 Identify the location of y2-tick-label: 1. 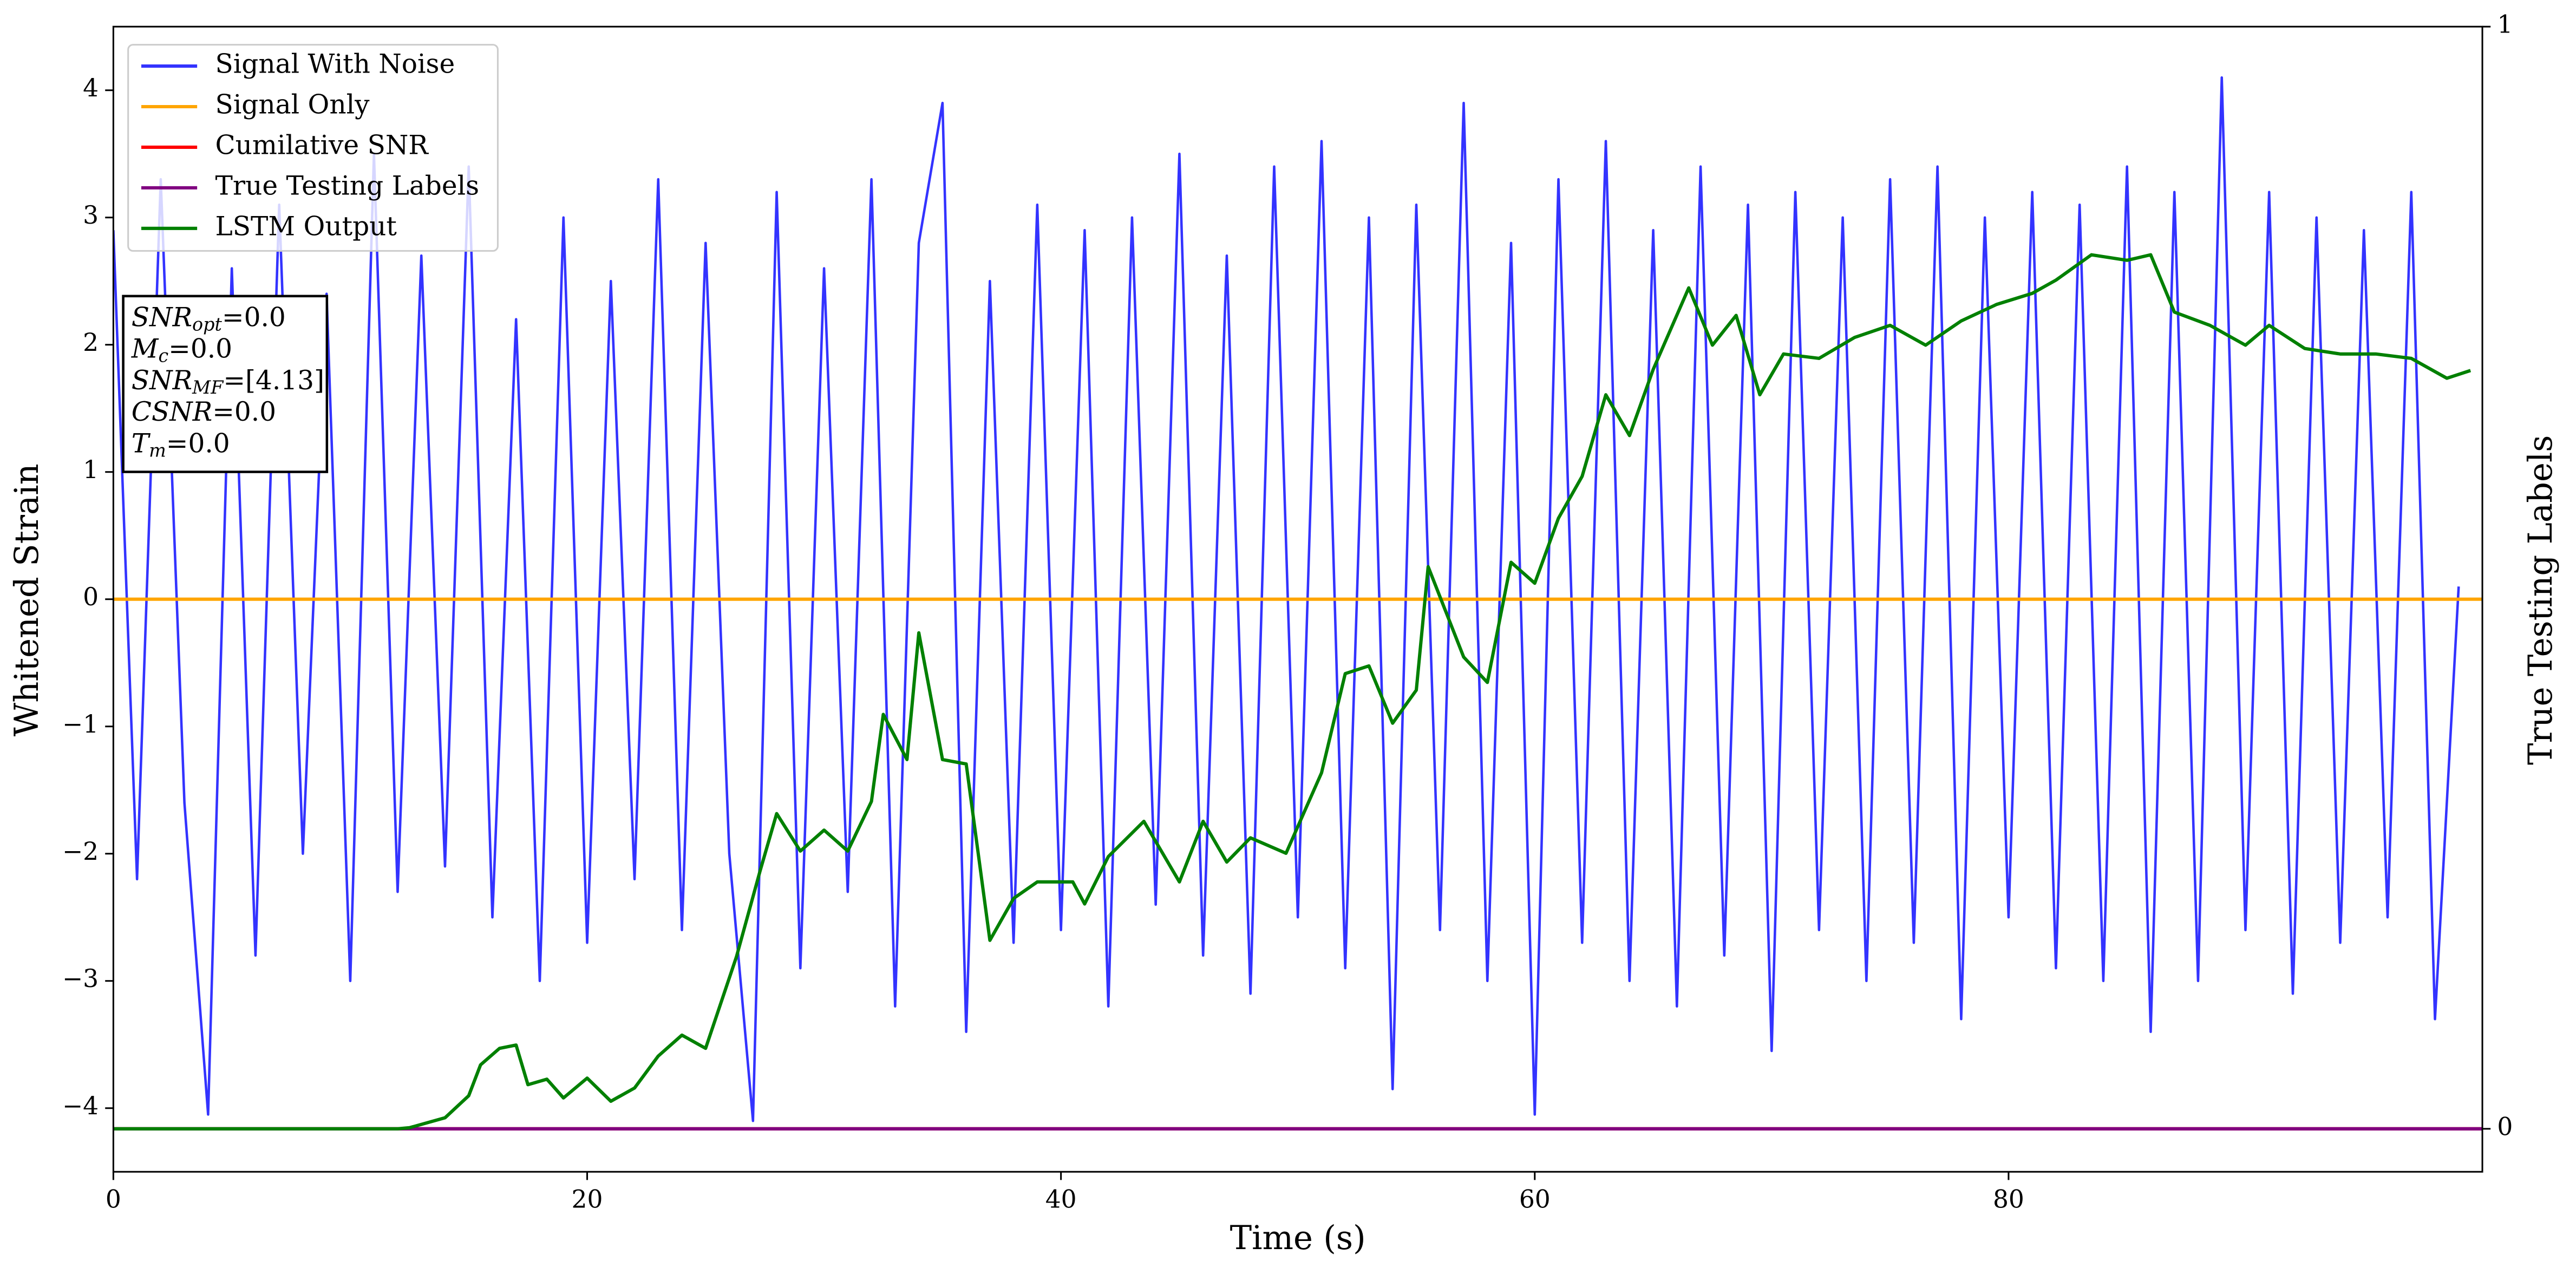
(2505, 24).